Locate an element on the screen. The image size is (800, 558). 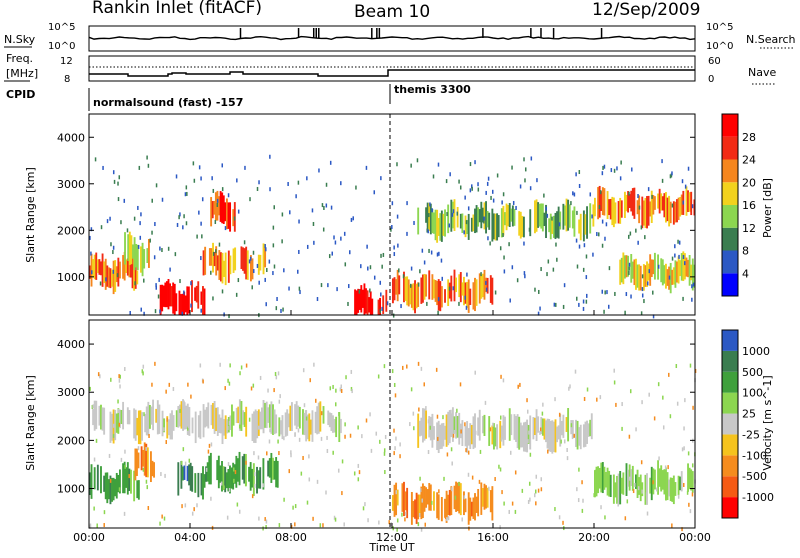
cpid-panel: CPID normalsound (fast) -157 themis 3300 is located at coordinates (238, 97).